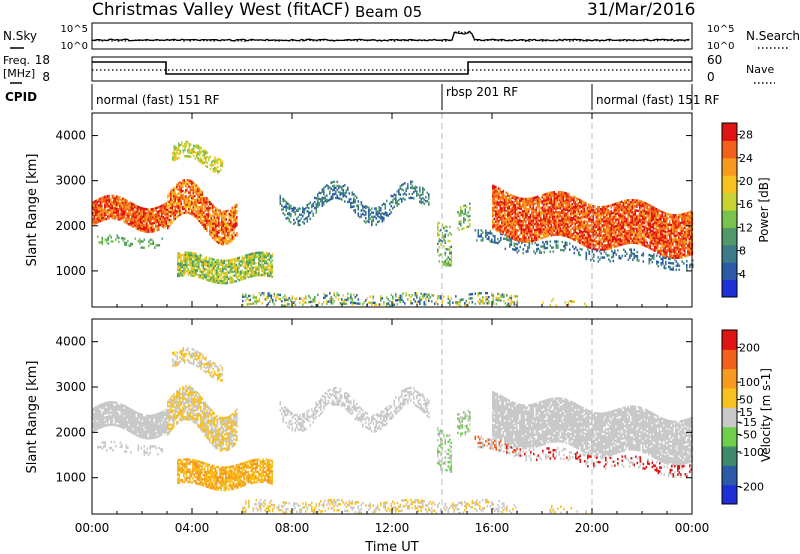 This screenshot has height=554, width=800. I want to click on nsky-series, so click(390, 36).